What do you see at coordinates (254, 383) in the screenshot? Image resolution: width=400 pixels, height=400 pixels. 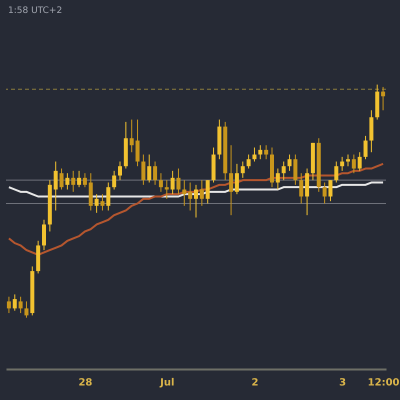 I see `x-tick-label: 2` at bounding box center [254, 383].